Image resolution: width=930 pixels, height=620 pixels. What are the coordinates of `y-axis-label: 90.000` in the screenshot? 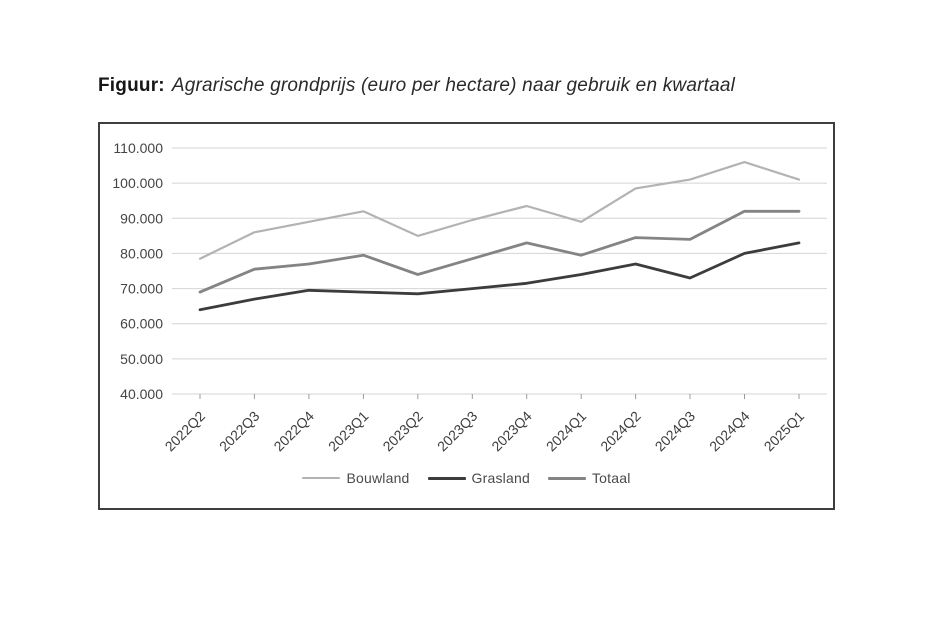 It's located at (141, 218).